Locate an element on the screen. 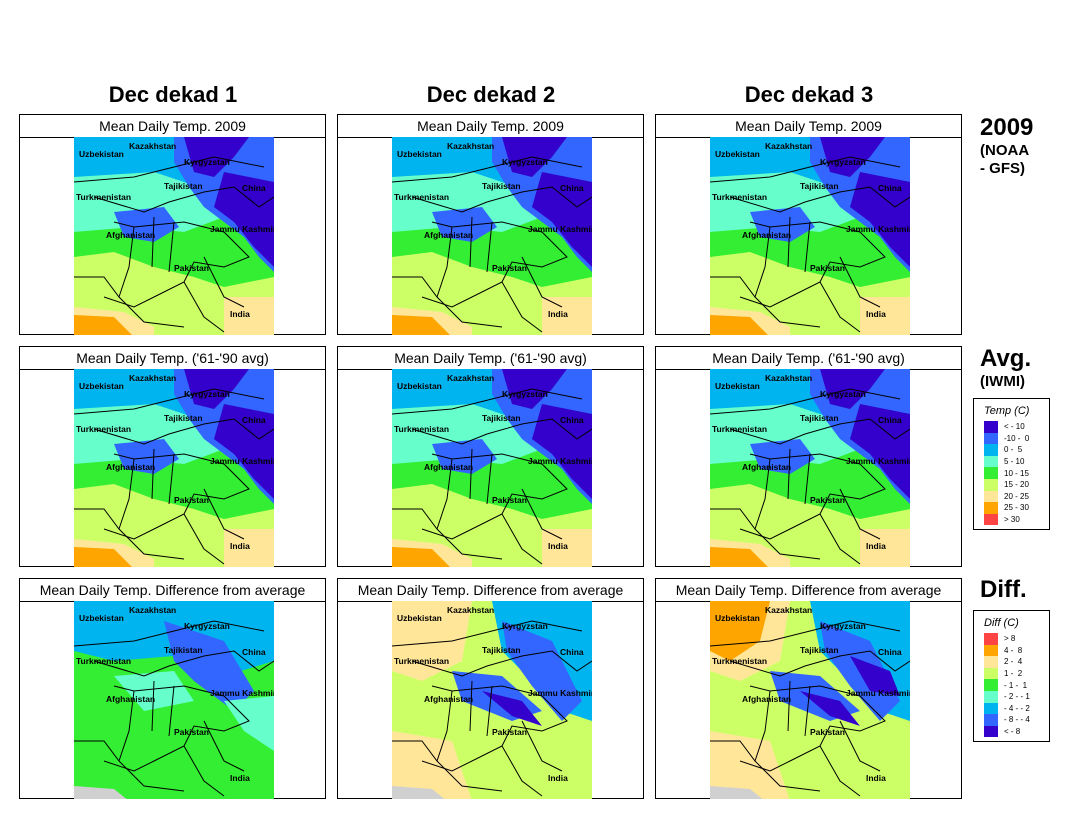  row-header-2009-title: 2009 is located at coordinates (1007, 127).